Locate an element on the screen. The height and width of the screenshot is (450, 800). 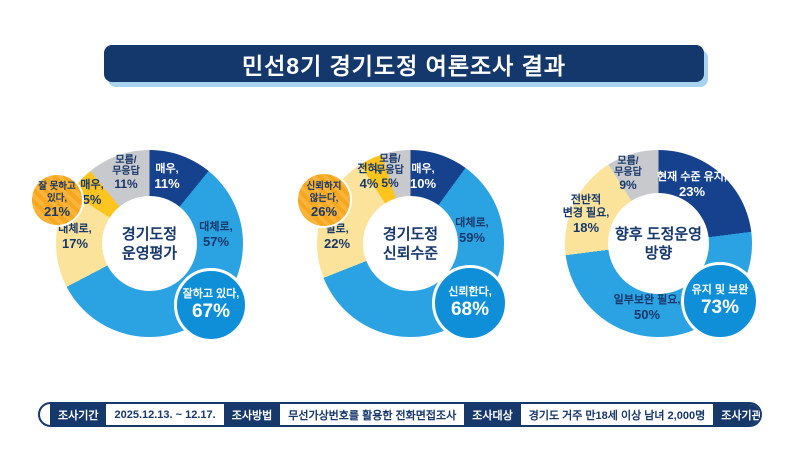
survey-target-label: 조사대상 is located at coordinates (492, 414).